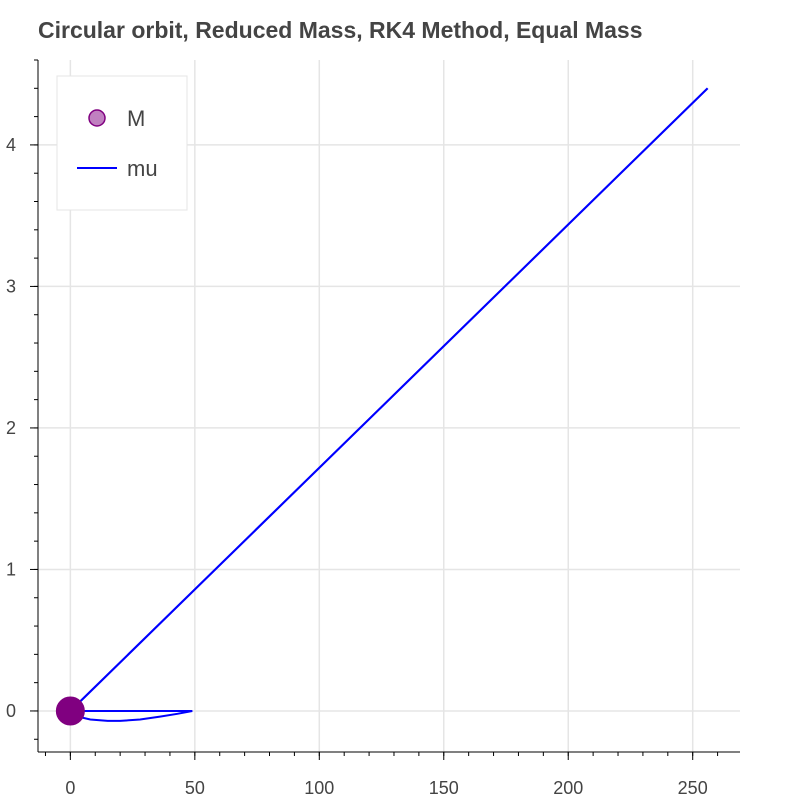 This screenshot has height=800, width=800. Describe the element at coordinates (70, 788) in the screenshot. I see `x-tick-label: 0` at that location.